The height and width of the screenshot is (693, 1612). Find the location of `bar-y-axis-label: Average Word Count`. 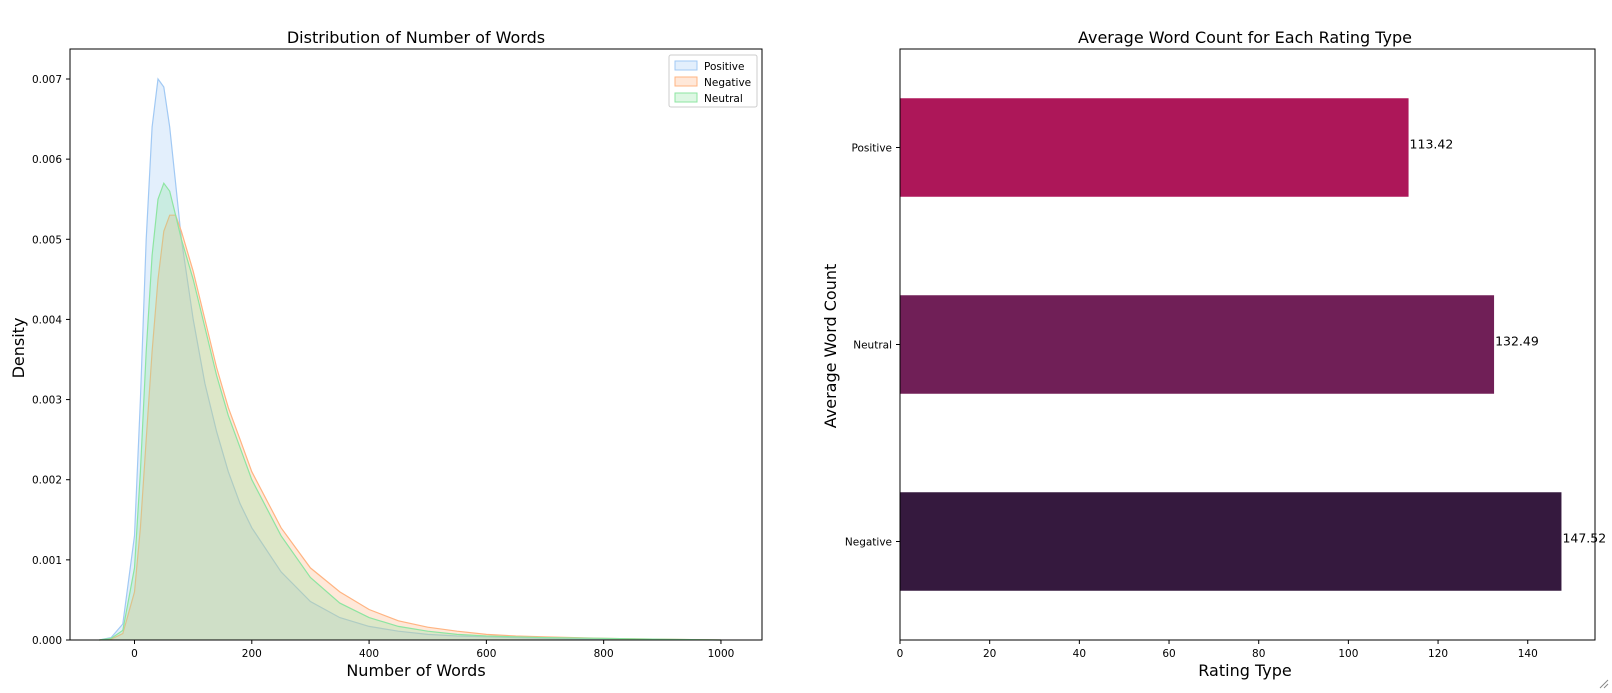

bar-y-axis-label: Average Word Count is located at coordinates (830, 346).